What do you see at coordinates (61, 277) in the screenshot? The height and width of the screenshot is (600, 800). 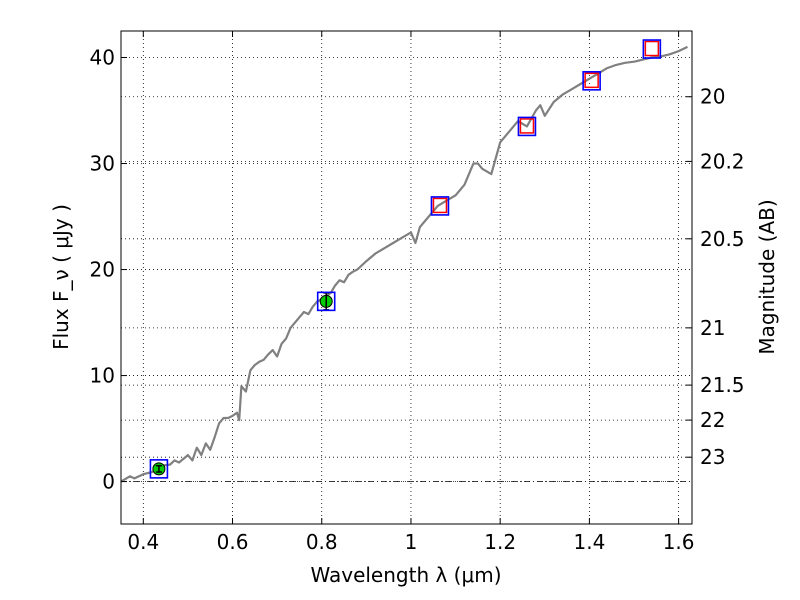 I see `y-axis-label: Flux F_ν ( μJy )` at bounding box center [61, 277].